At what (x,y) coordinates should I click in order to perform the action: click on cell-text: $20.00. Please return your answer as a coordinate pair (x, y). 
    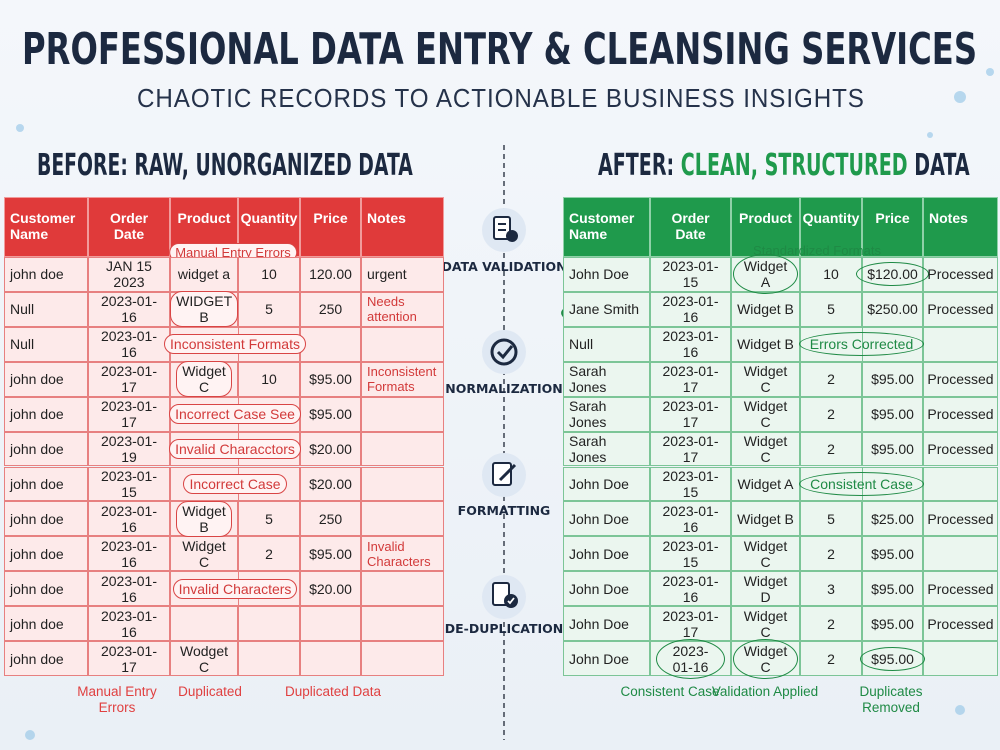
    Looking at the image, I should click on (330, 588).